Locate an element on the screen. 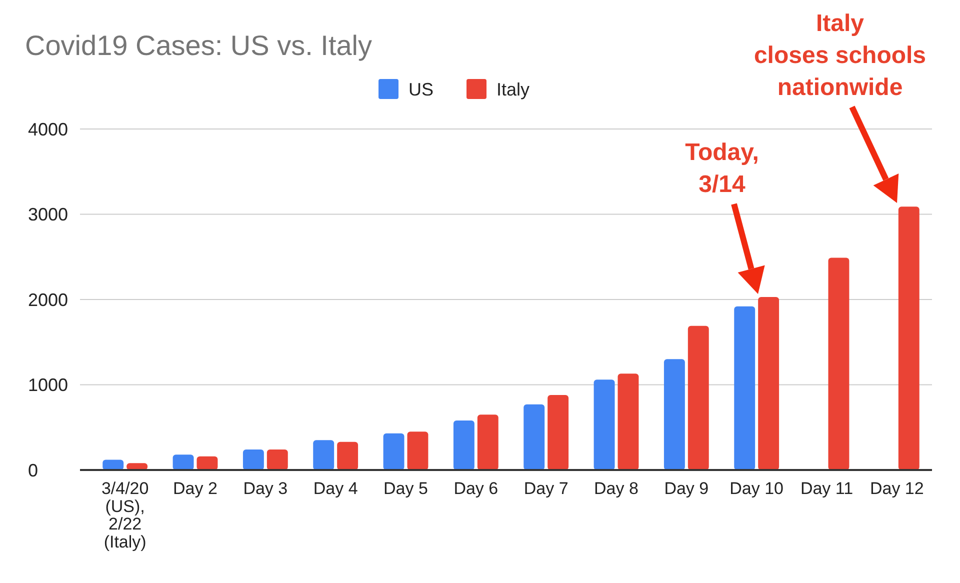 This screenshot has width=960, height=583. x-tick-label: Day 4 is located at coordinates (335, 488).